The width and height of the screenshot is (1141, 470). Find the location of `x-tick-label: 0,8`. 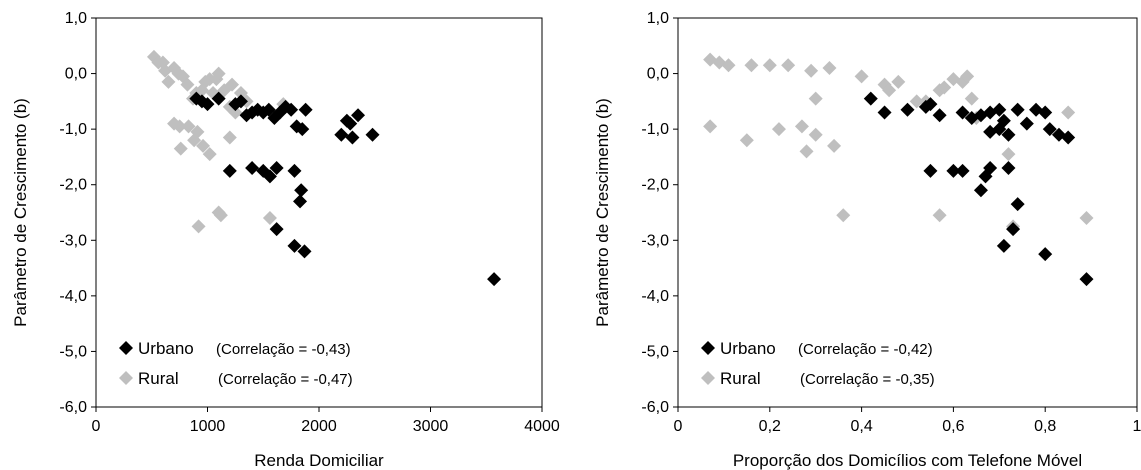

x-tick-label: 0,8 is located at coordinates (1045, 426).